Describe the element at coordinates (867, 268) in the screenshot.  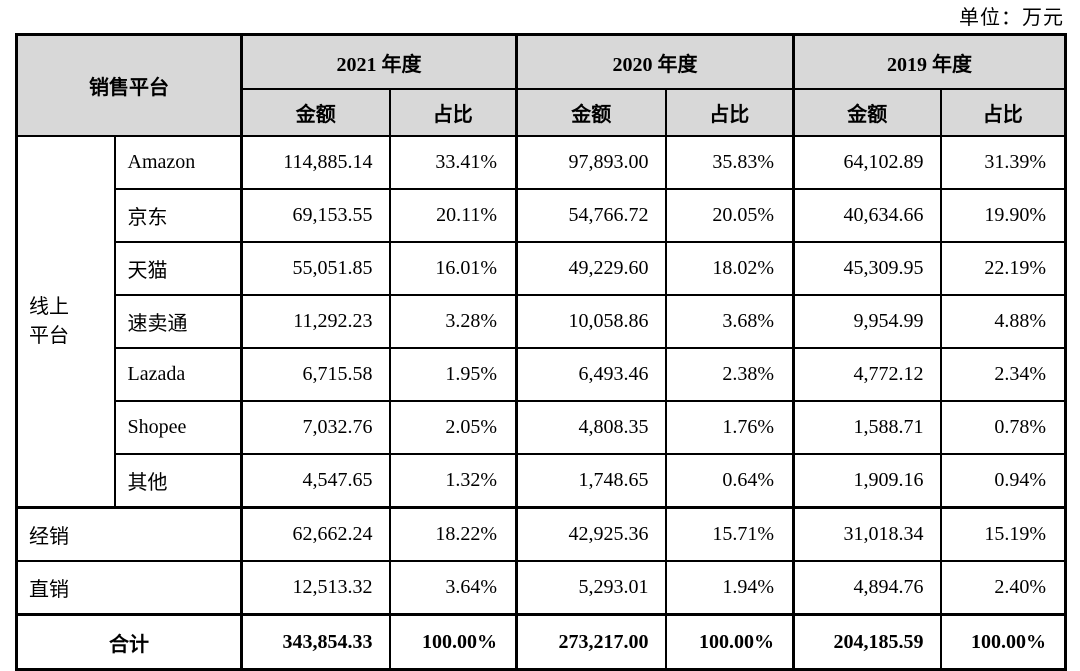
I see `amount-cell: 45,309.95` at that location.